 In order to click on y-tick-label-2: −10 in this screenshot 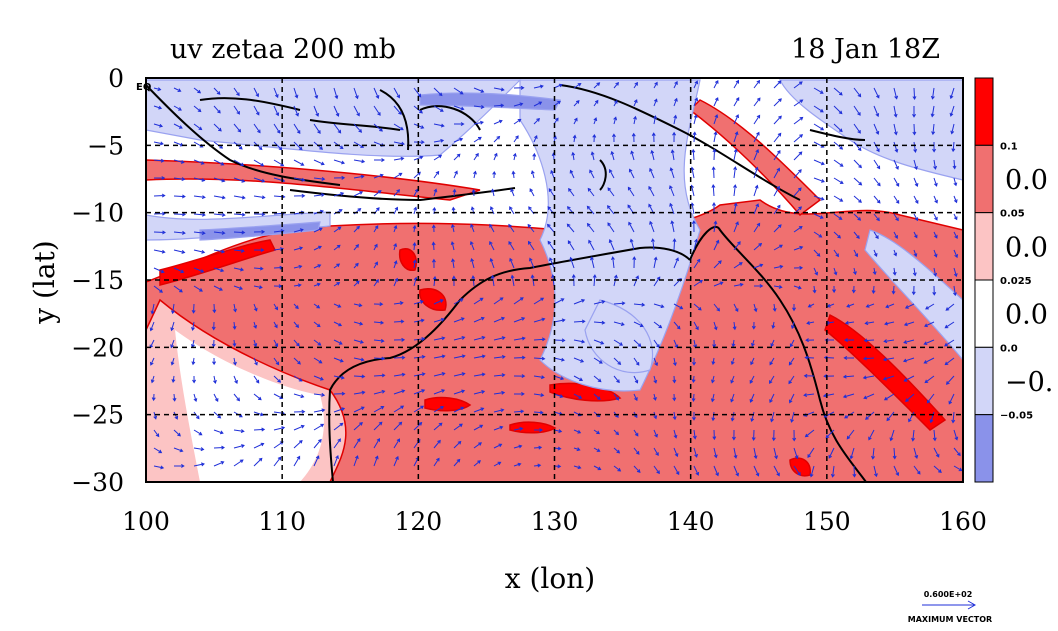, I will do `click(97, 213)`.